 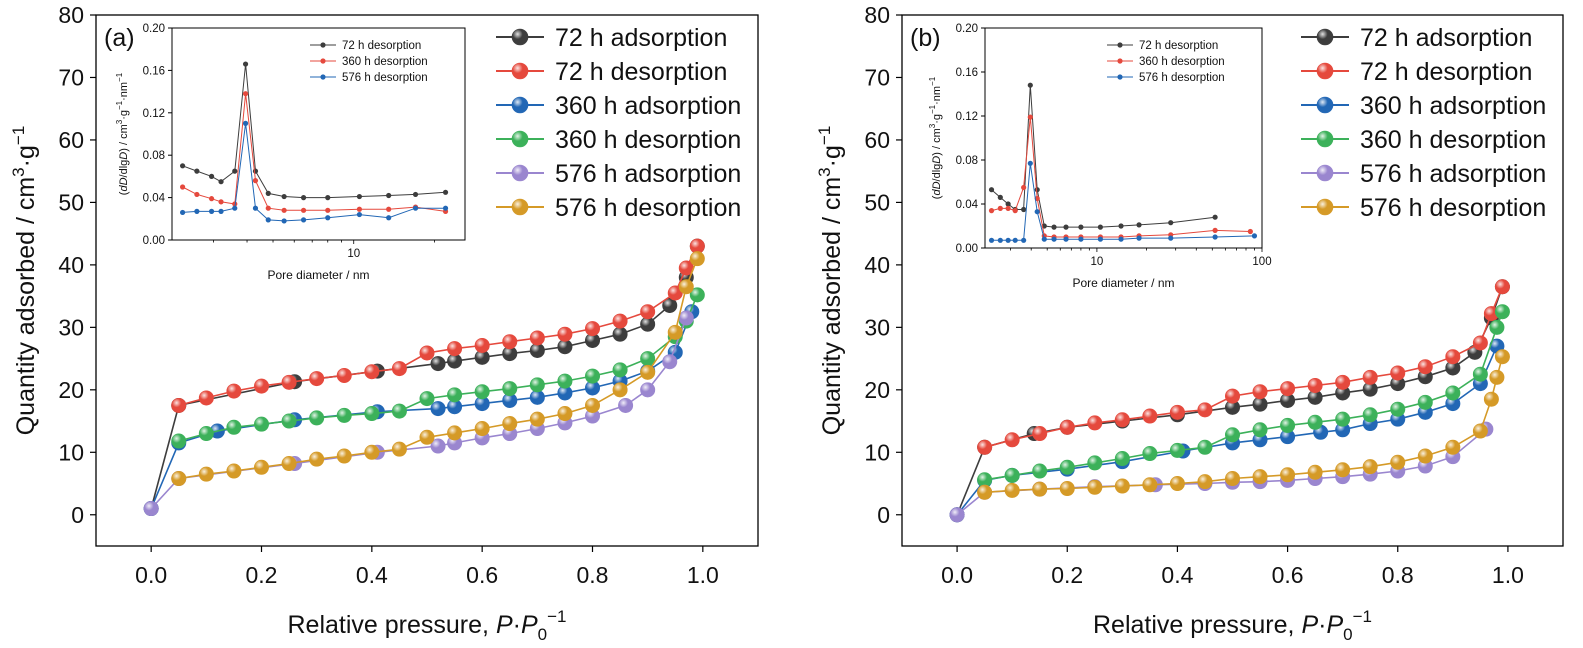 What do you see at coordinates (71, 452) in the screenshot?
I see `y-tick-label: 10` at bounding box center [71, 452].